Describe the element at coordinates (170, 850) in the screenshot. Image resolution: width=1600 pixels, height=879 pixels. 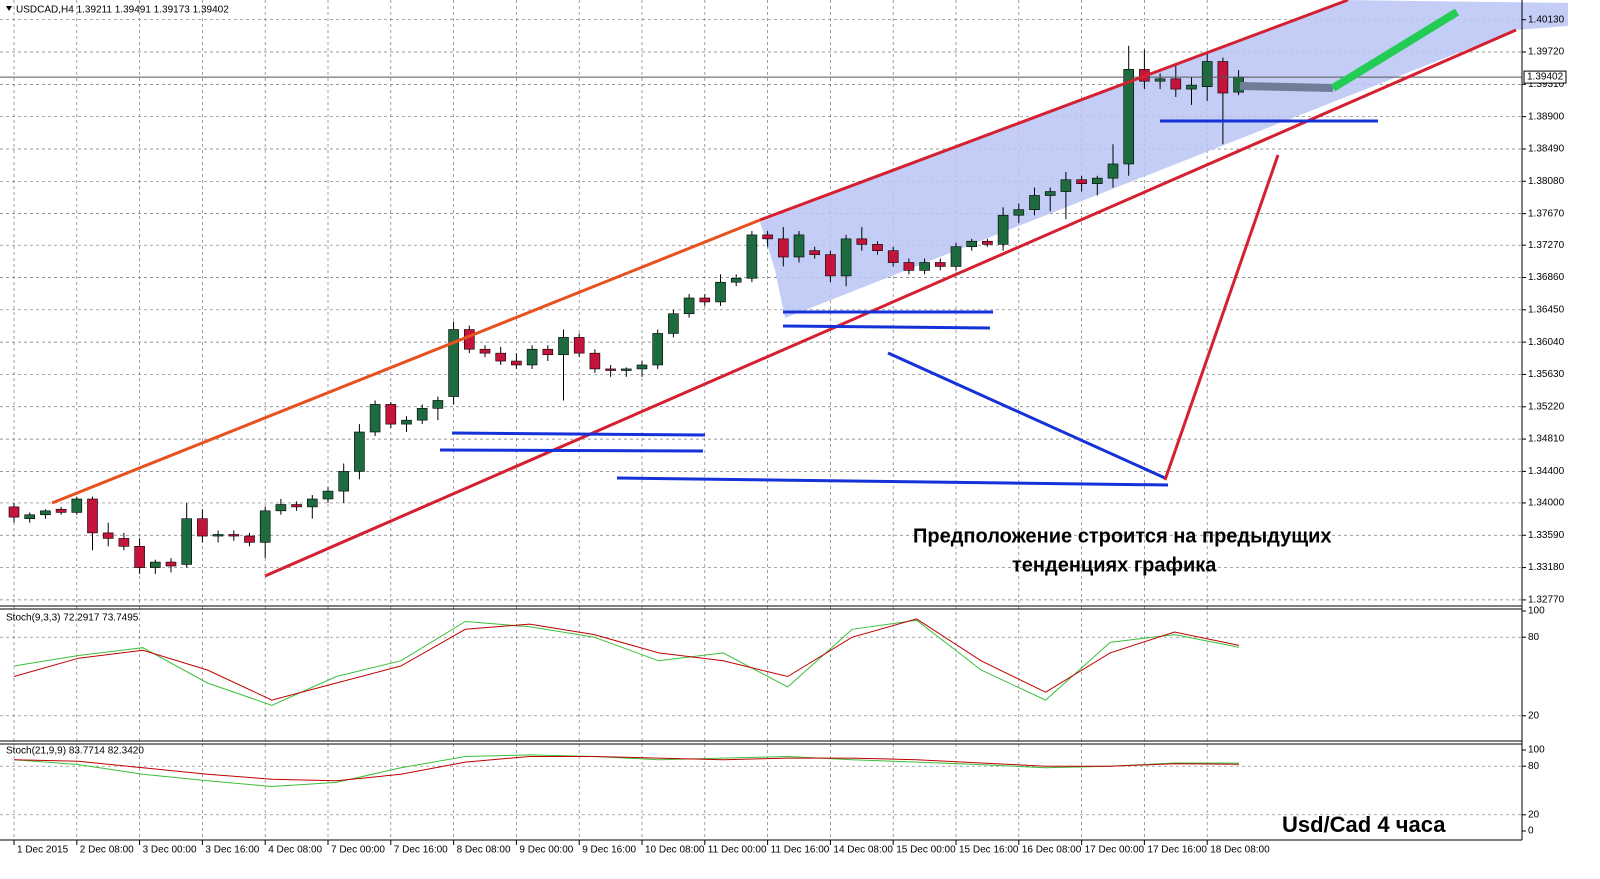
I see `x-tick-label: 3 Dec 00:00` at that location.